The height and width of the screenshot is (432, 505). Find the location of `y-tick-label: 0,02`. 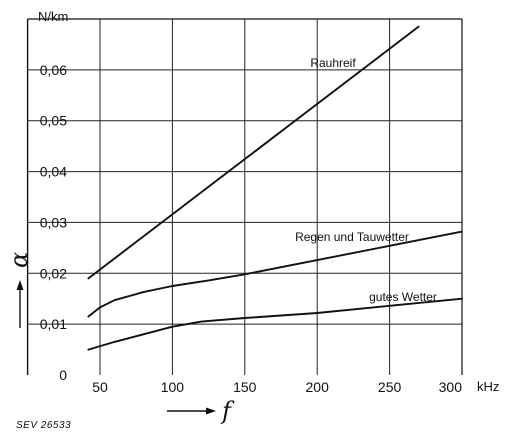

y-tick-label: 0,02 is located at coordinates (53, 273).